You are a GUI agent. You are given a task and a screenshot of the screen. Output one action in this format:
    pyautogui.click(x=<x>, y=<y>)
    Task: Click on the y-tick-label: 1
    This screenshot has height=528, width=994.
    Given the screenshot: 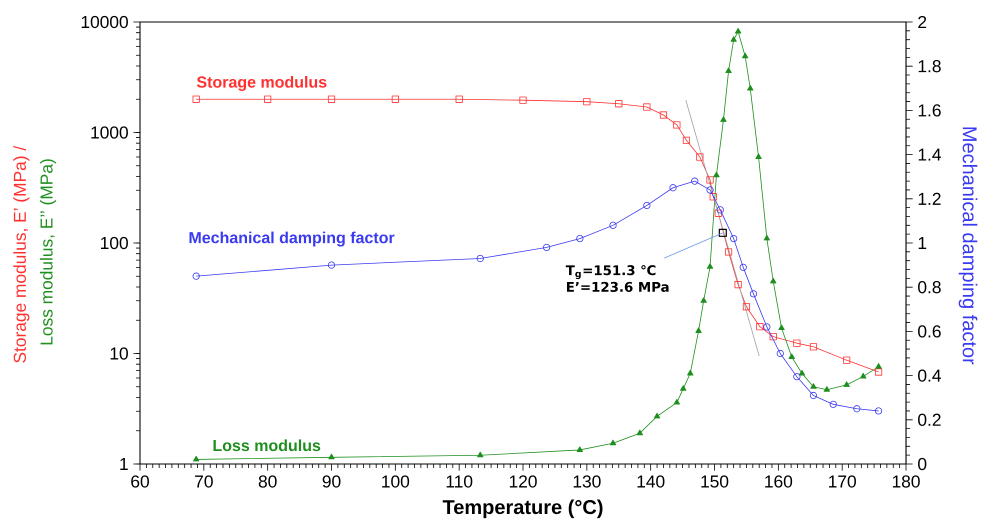 What is the action you would take?
    pyautogui.click(x=124, y=464)
    